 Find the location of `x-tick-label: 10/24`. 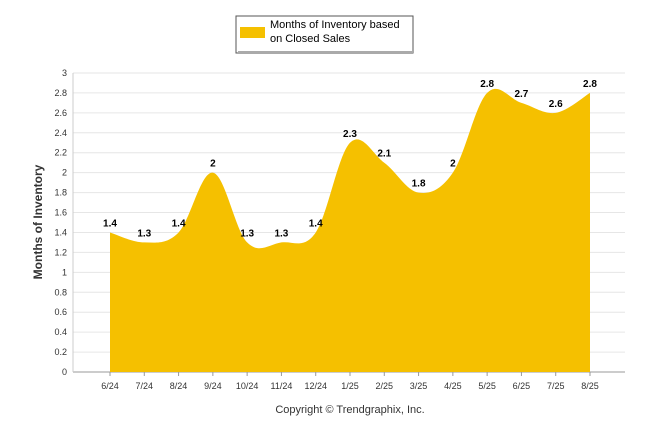

x-tick-label: 10/24 is located at coordinates (247, 386).